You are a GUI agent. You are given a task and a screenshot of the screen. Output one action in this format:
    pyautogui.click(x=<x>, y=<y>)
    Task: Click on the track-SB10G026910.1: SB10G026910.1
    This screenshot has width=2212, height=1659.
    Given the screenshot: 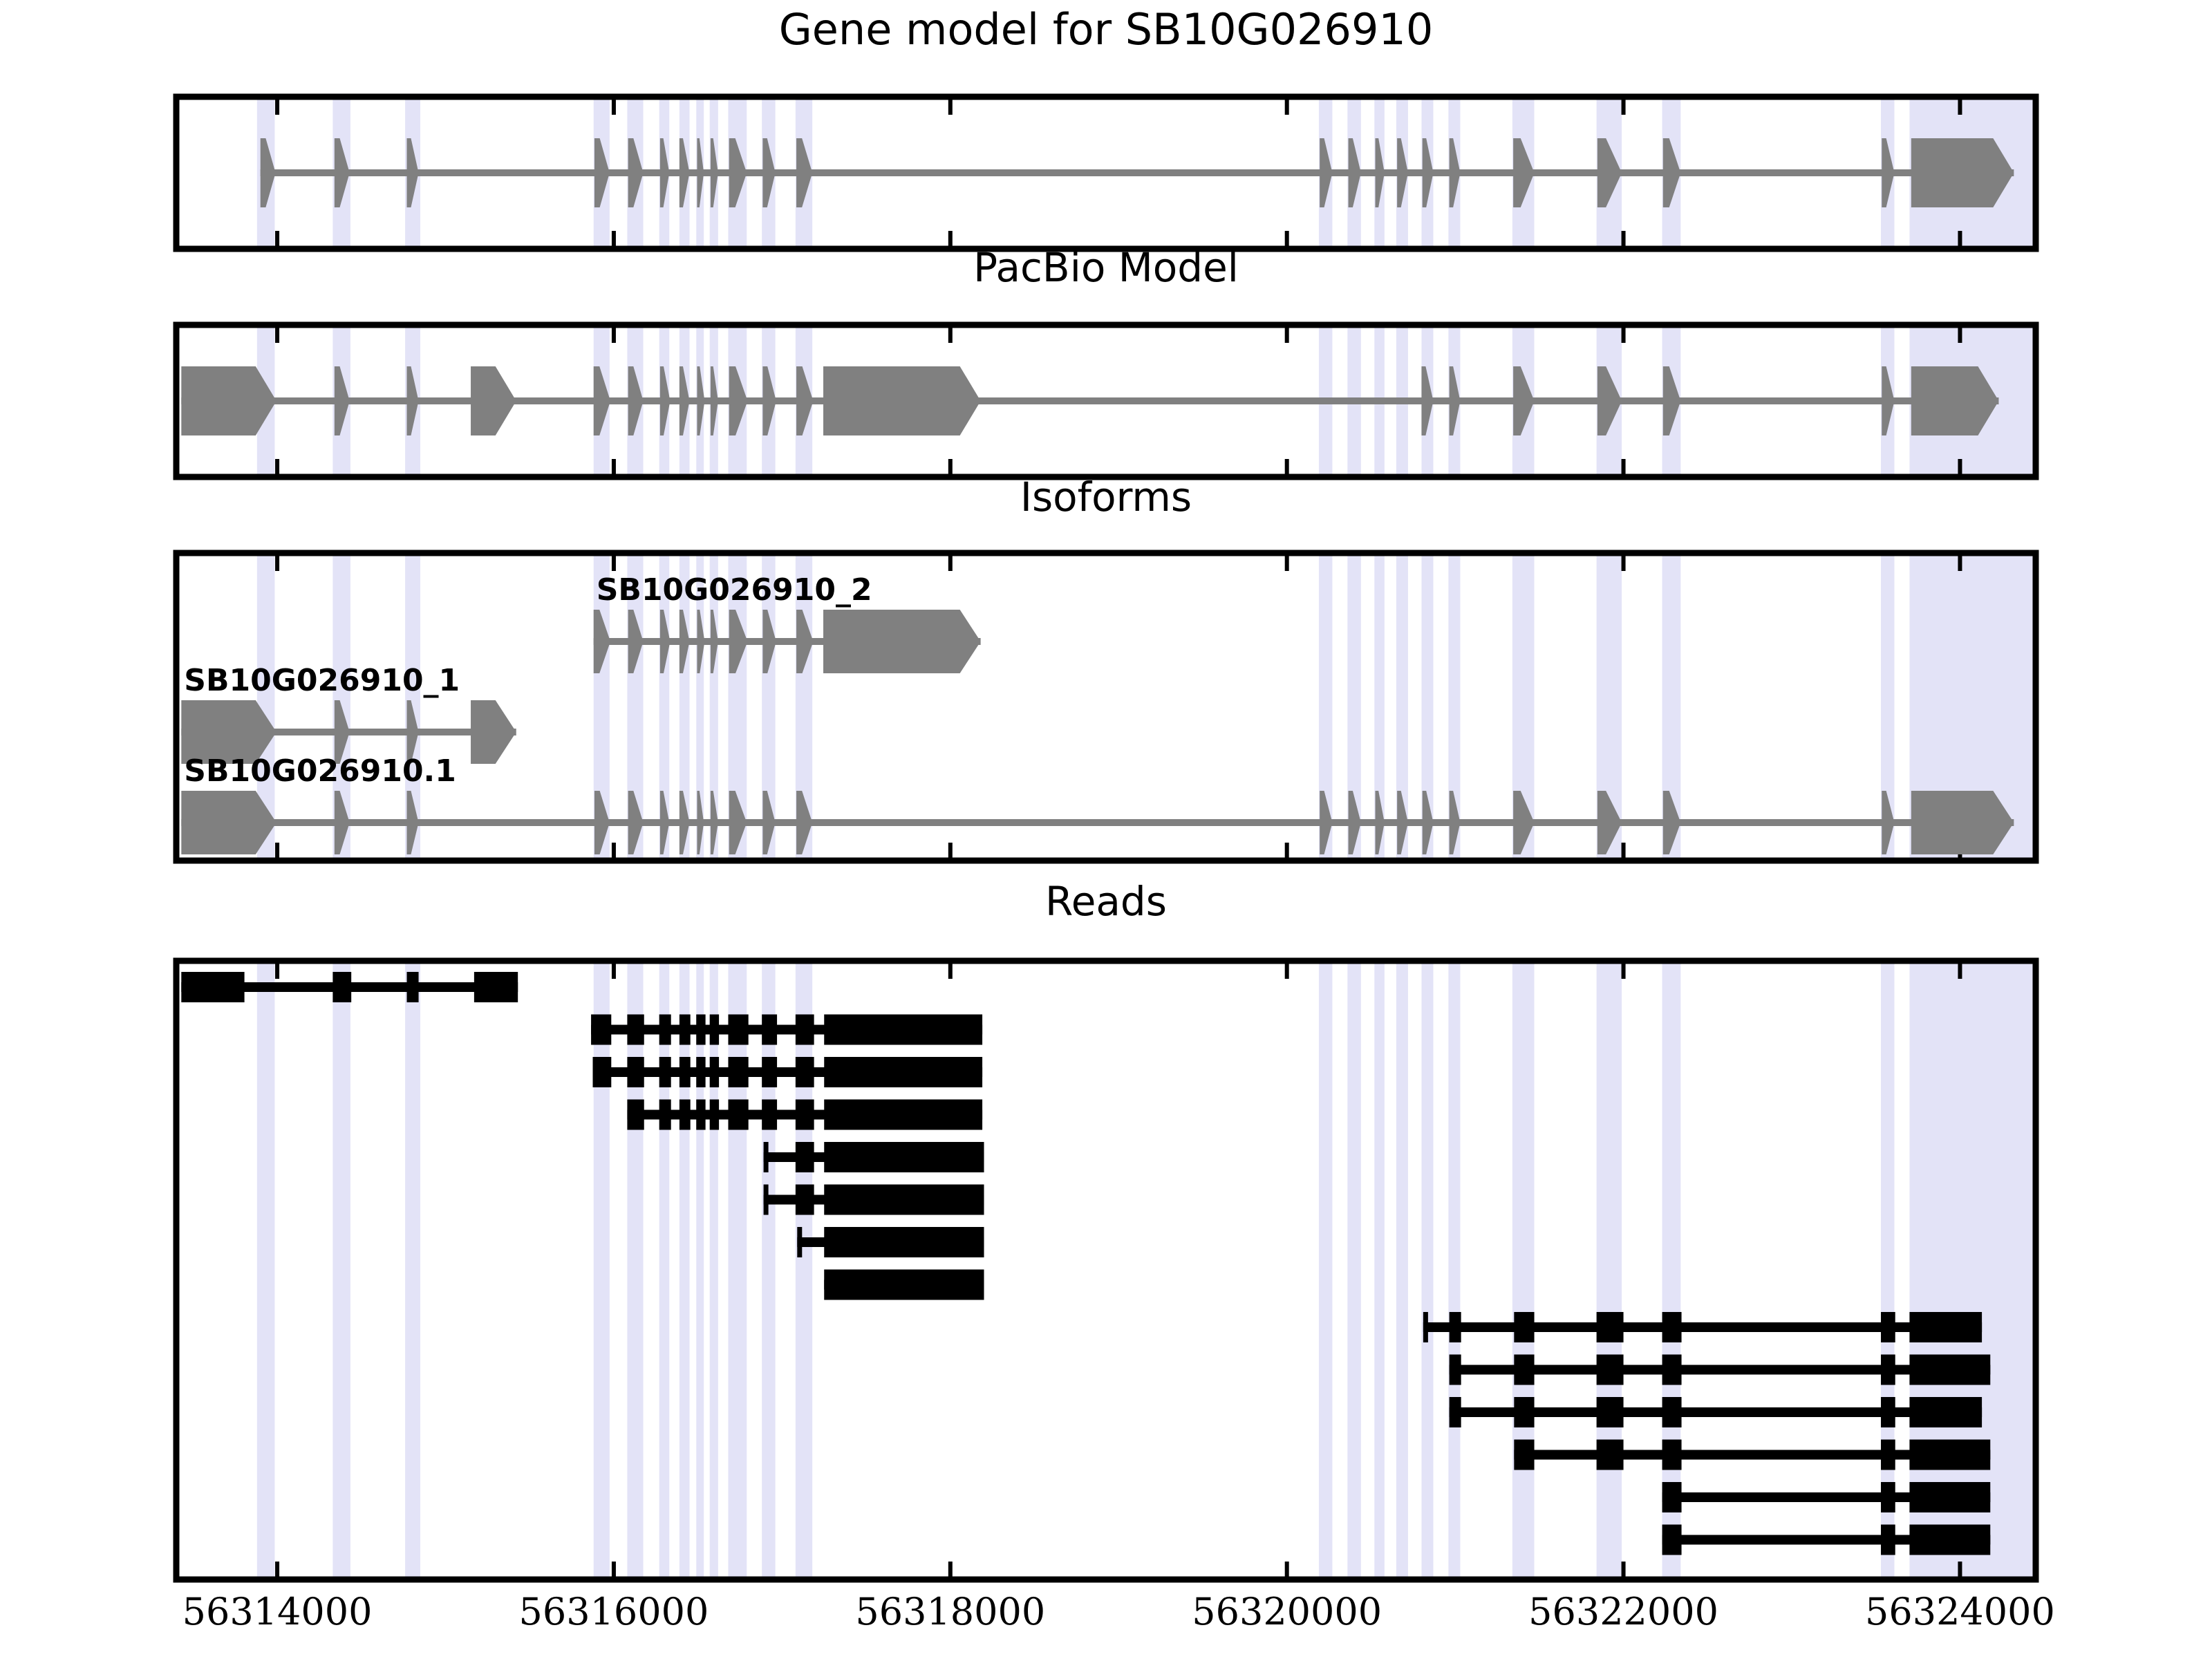 What is the action you would take?
    pyautogui.click(x=1097, y=803)
    